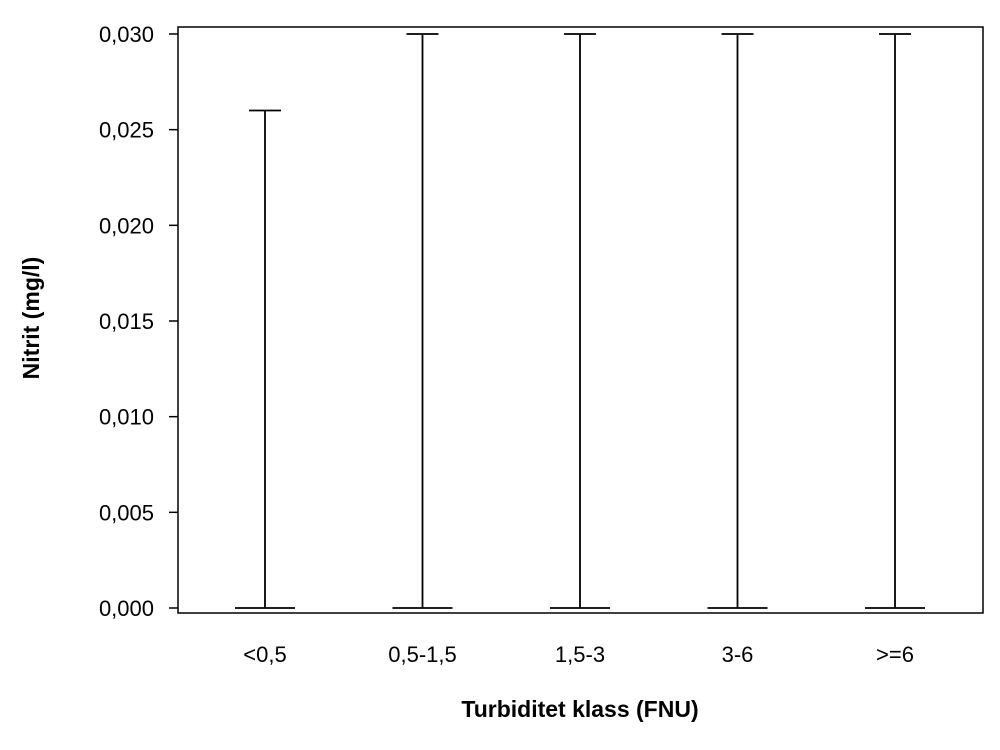 The width and height of the screenshot is (1000, 750). I want to click on x-tick-label: 3-6, so click(738, 654).